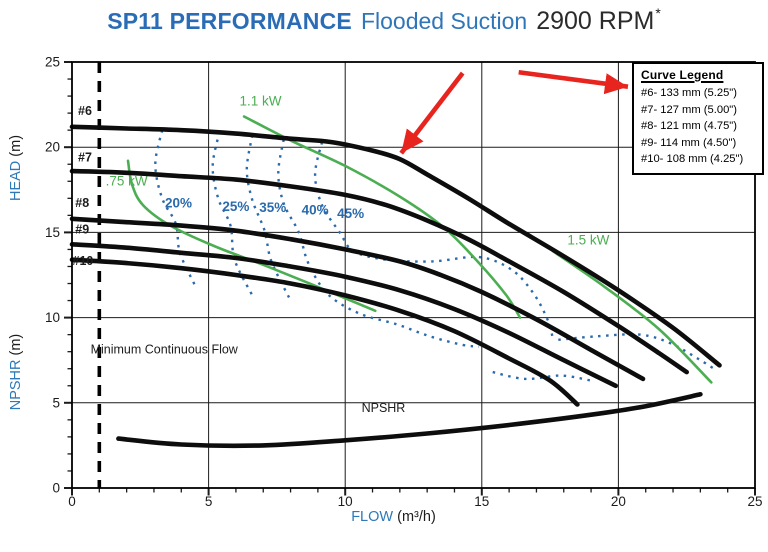 Image resolution: width=768 pixels, height=552 pixels. What do you see at coordinates (16, 372) in the screenshot?
I see `npshr-axis-title: NPSHR (m)` at bounding box center [16, 372].